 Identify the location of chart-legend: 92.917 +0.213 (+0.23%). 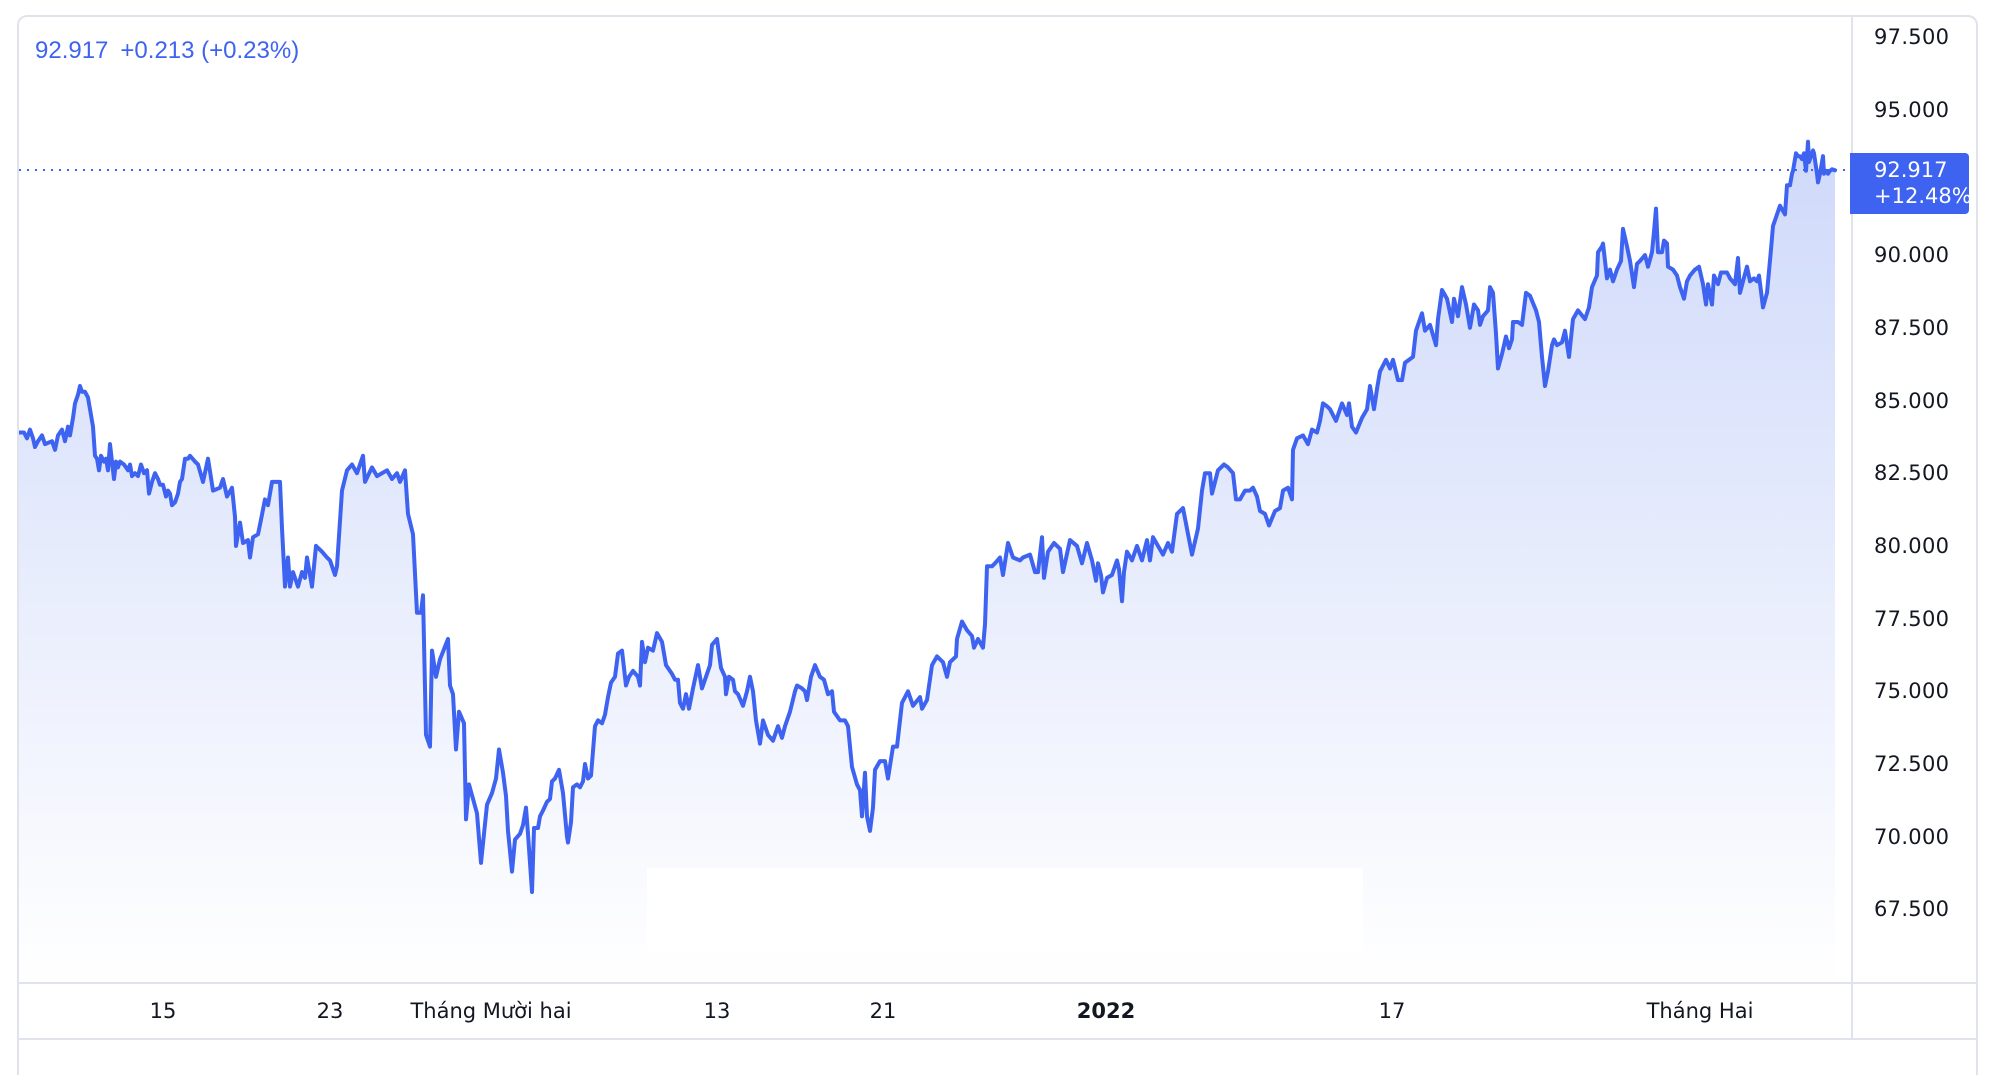
(167, 51).